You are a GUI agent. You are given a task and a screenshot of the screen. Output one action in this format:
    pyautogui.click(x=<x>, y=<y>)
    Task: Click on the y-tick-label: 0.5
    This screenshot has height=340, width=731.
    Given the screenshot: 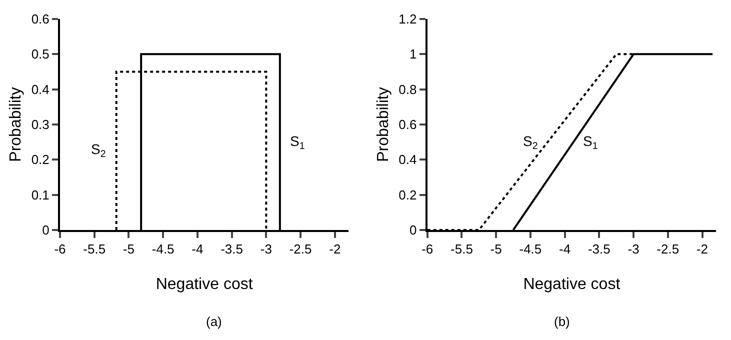 What is the action you would take?
    pyautogui.click(x=40, y=54)
    